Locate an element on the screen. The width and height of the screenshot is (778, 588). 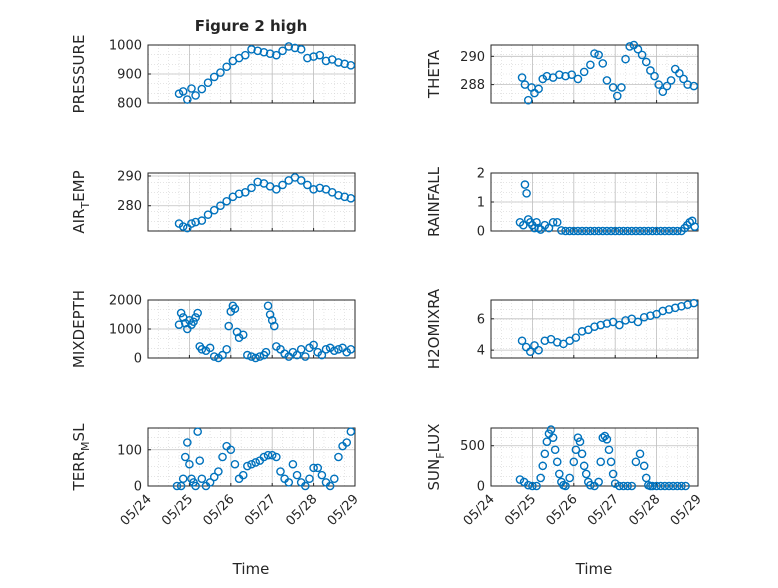
subplot-1: 800 900 1000 PRESSURE is located at coordinates (213, 74).